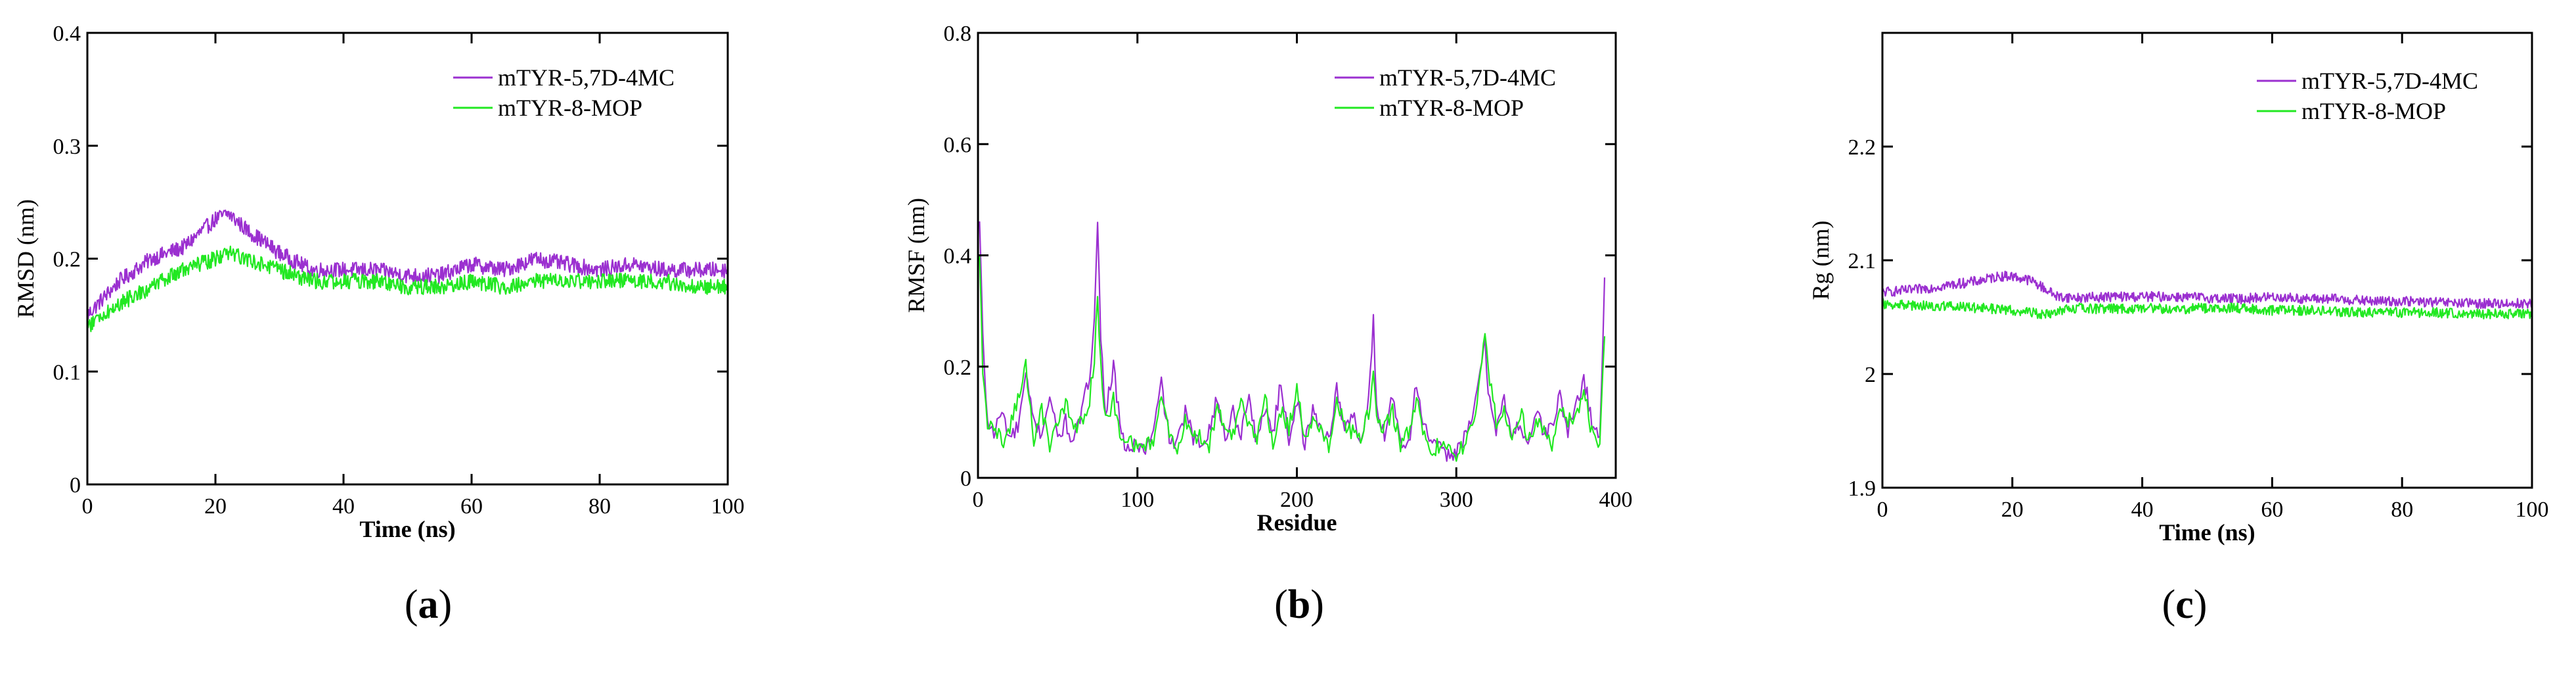  What do you see at coordinates (1296, 522) in the screenshot?
I see `x-axis-label: Residue` at bounding box center [1296, 522].